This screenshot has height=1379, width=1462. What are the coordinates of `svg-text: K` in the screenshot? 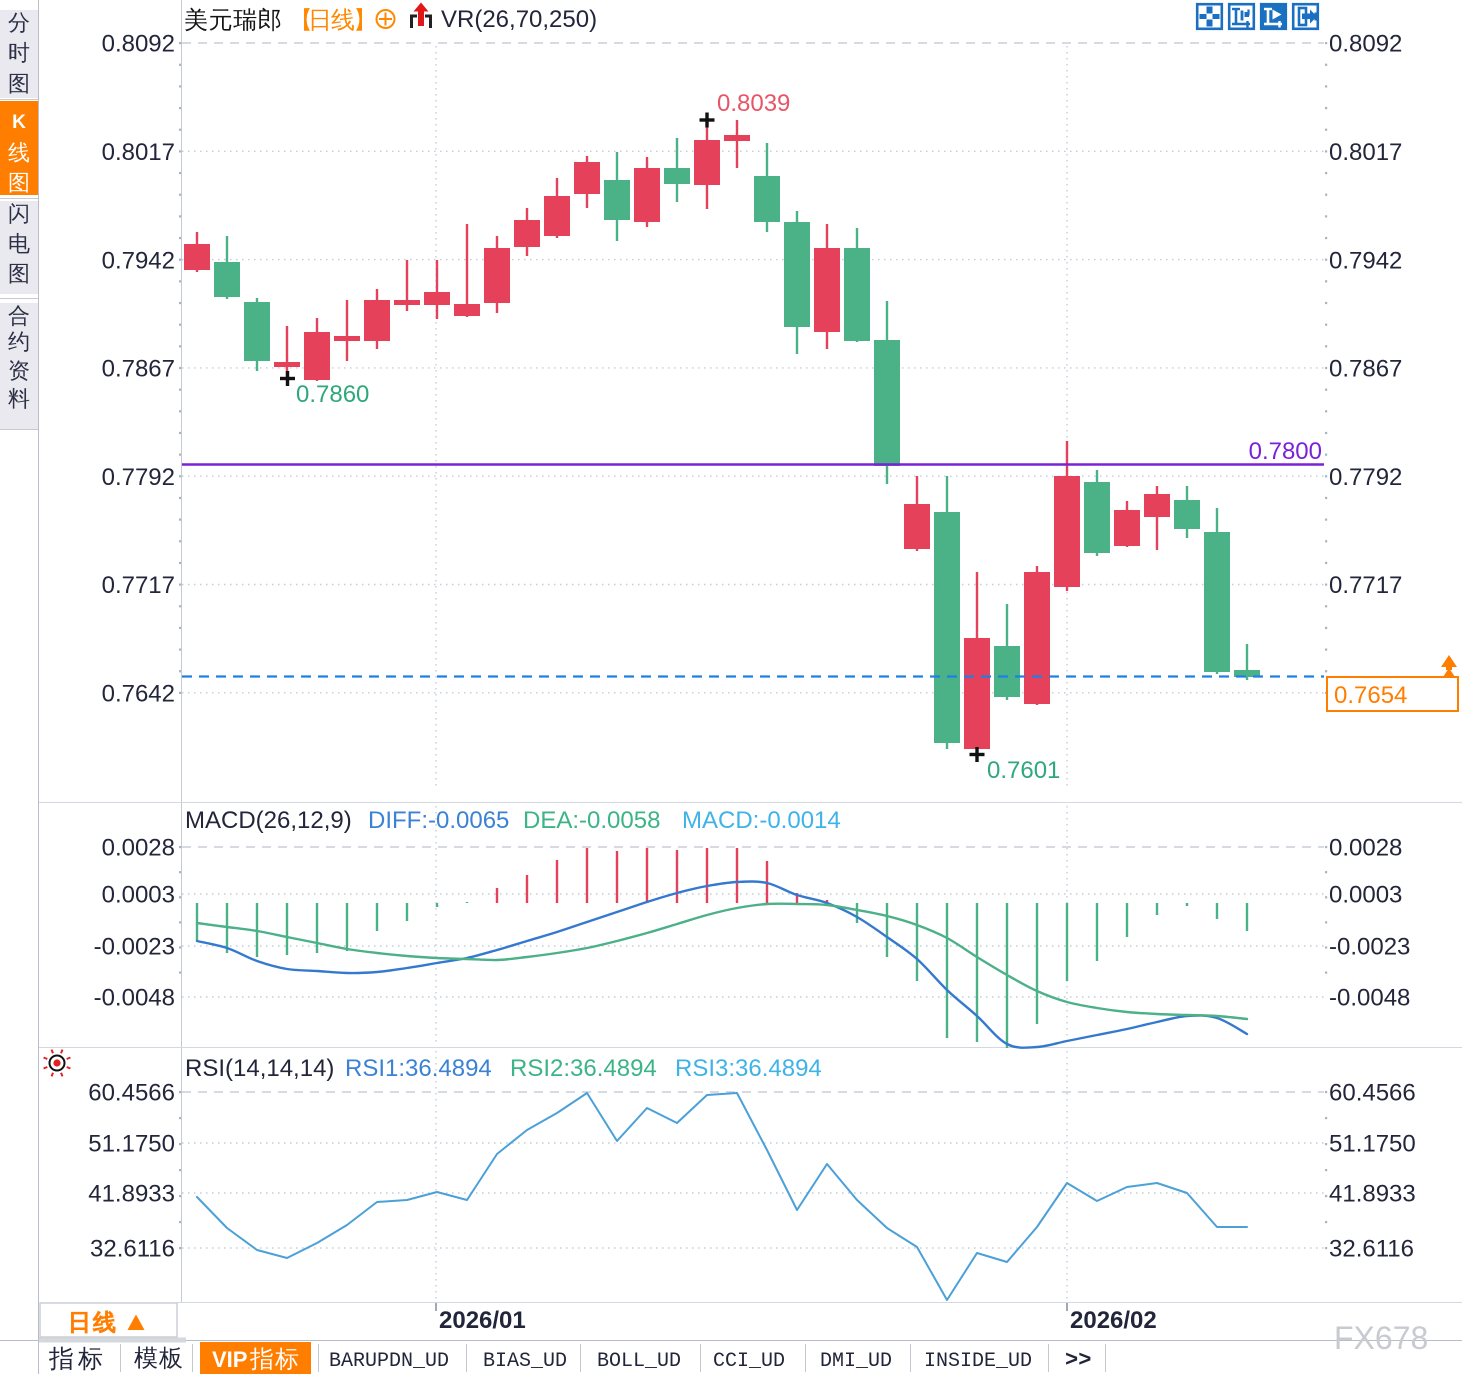 It's located at (19, 122).